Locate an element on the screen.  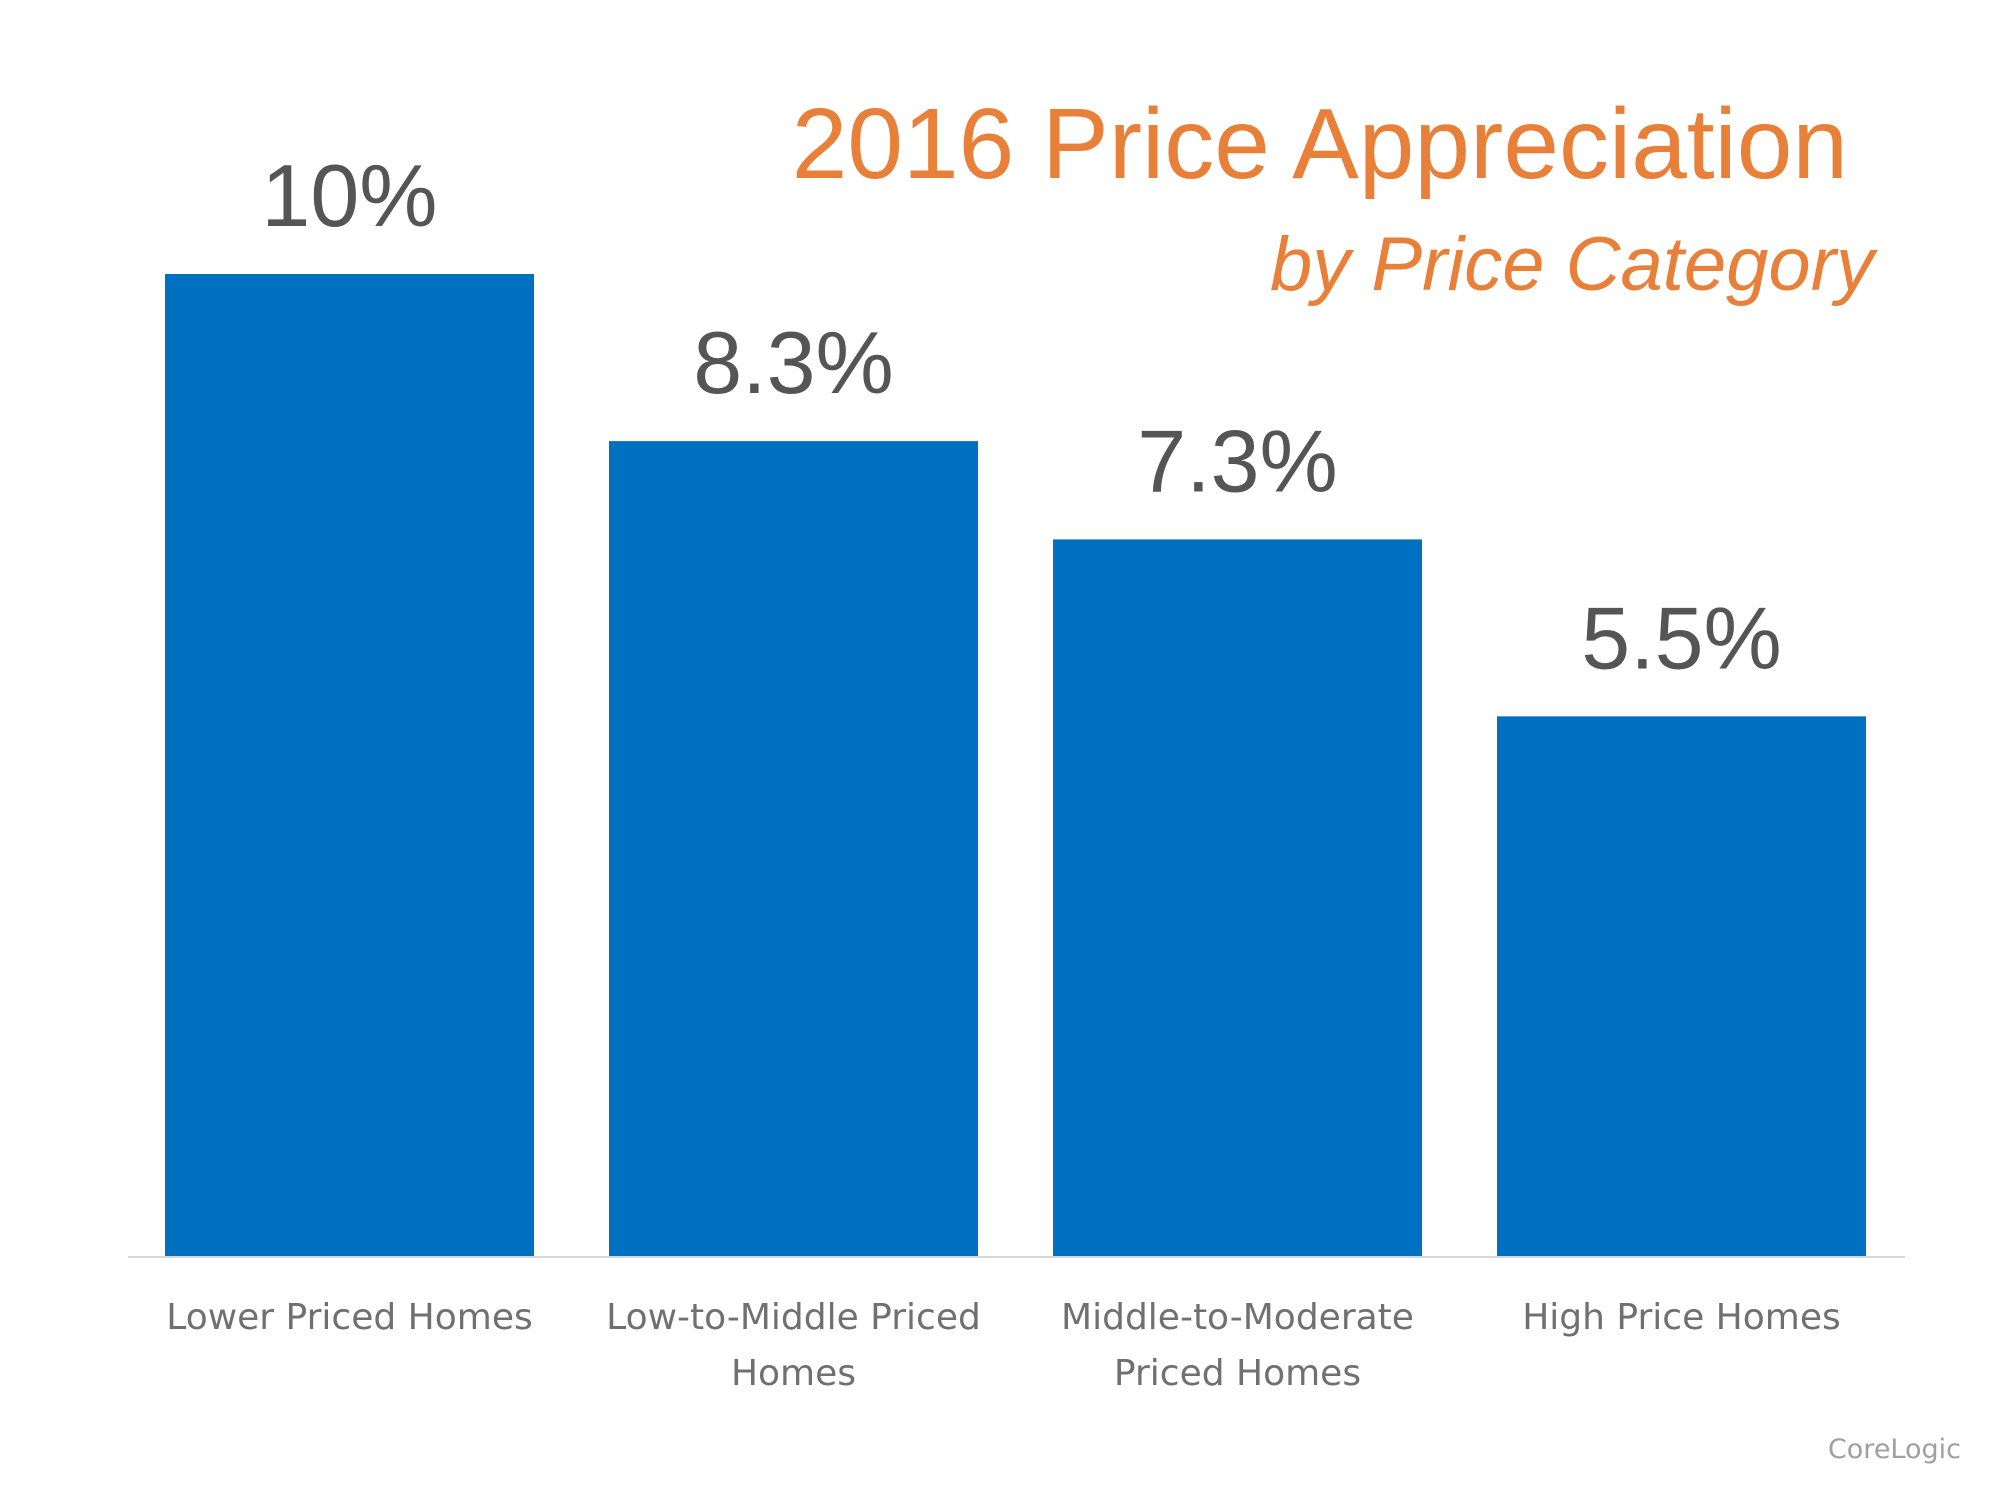
category-label: Priced Homes is located at coordinates (1237, 1373).